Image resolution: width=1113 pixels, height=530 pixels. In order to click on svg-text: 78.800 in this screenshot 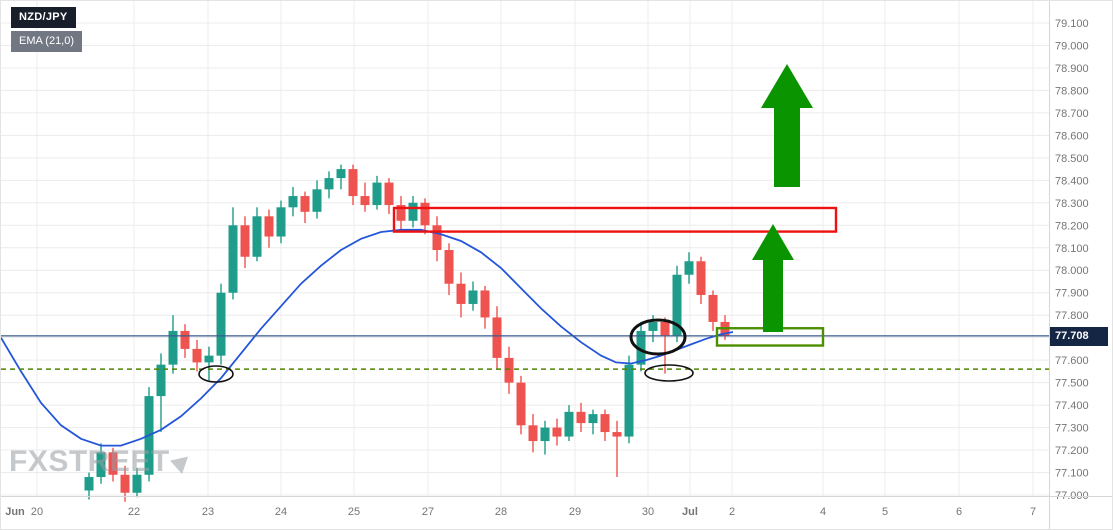, I will do `click(1072, 91)`.